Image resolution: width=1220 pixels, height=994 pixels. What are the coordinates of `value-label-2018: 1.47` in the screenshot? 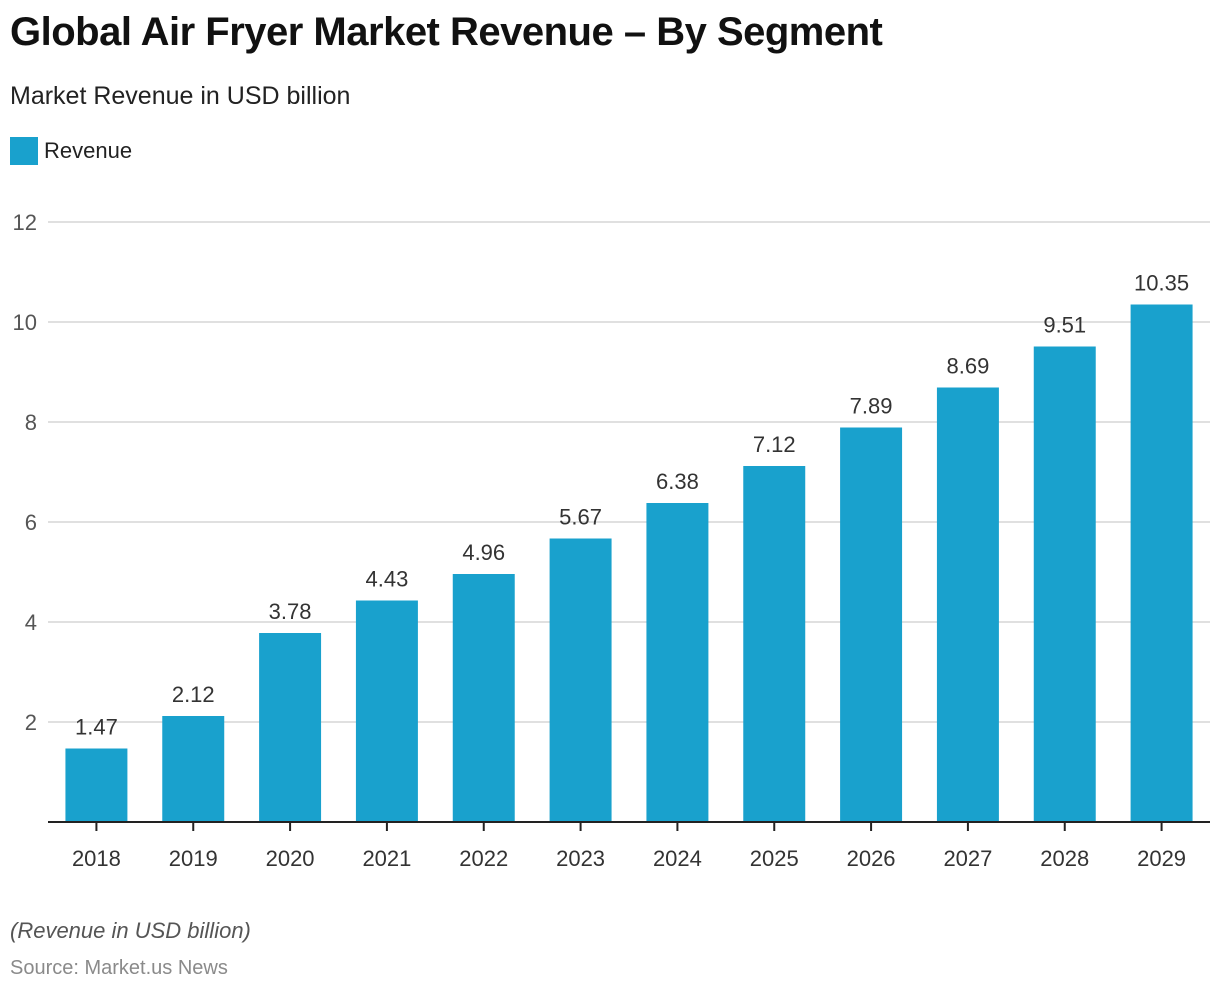 It's located at (96, 727).